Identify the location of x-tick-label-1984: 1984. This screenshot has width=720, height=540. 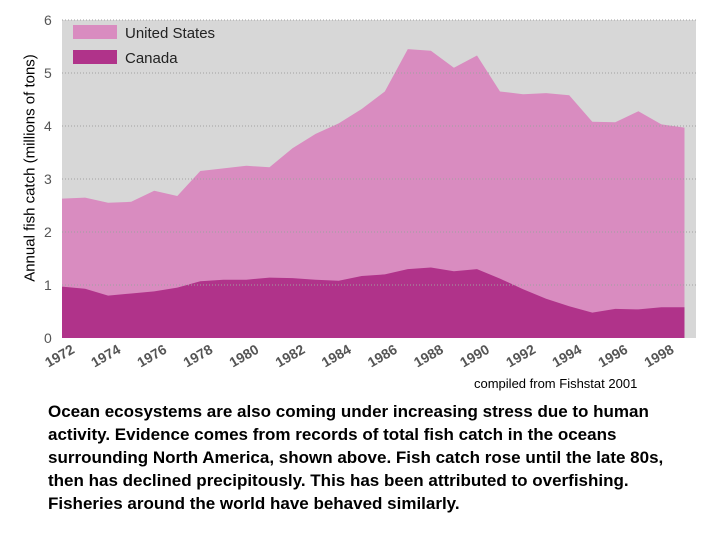
(336, 356).